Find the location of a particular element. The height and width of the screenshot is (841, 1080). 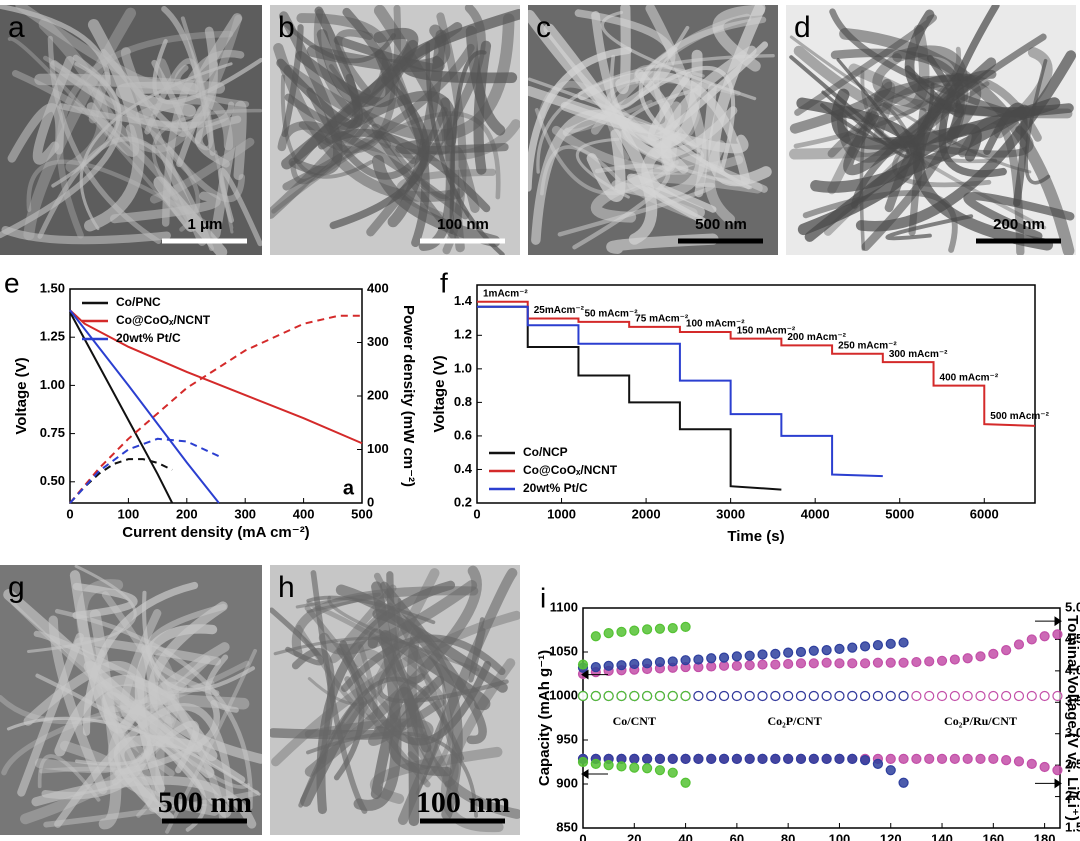

legend-label: 20wt% Pt/C is located at coordinates (555, 488).